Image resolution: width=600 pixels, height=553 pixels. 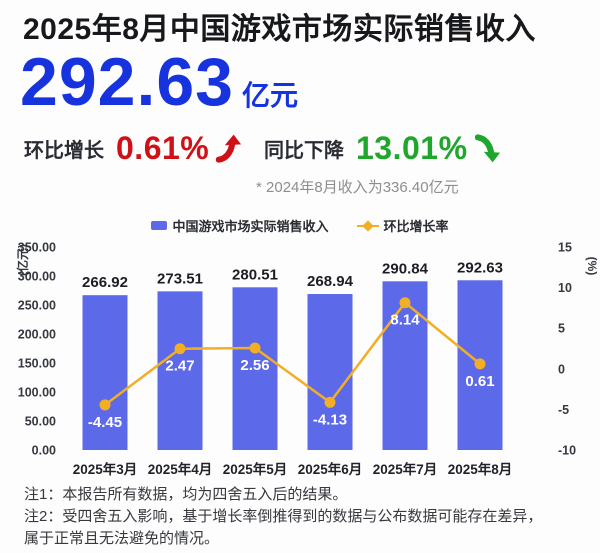 What do you see at coordinates (330, 419) in the screenshot?
I see `growth-rate-value-label: -4.13` at bounding box center [330, 419].